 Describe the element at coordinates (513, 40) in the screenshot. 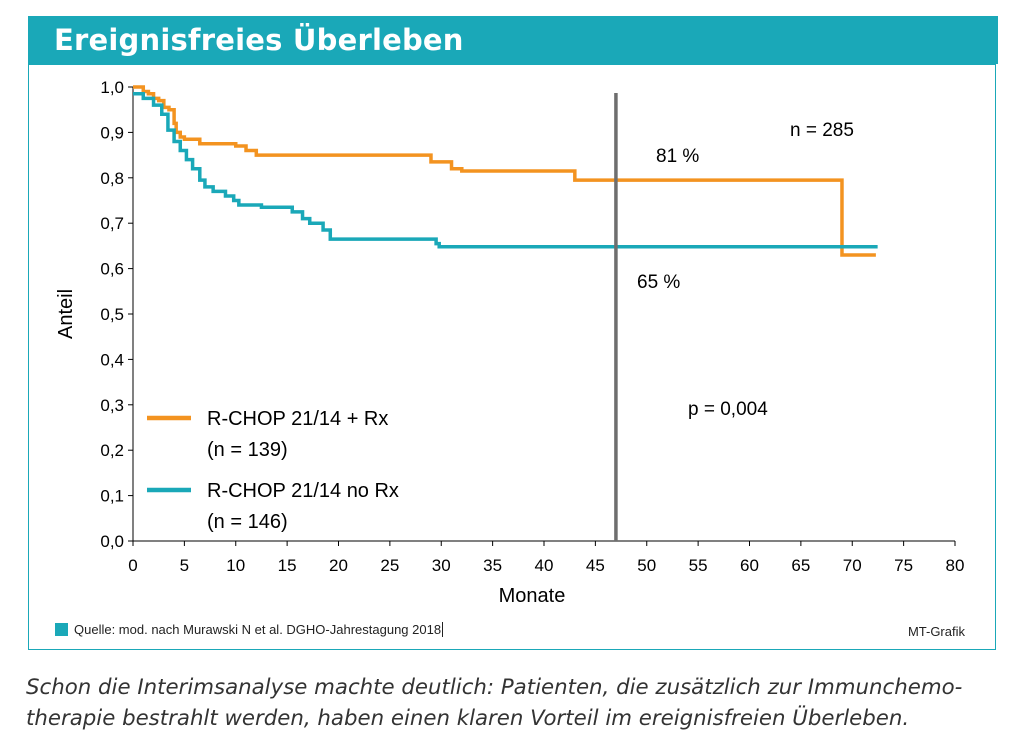

I see `title-bar: Ereignisfreies Überleben` at that location.